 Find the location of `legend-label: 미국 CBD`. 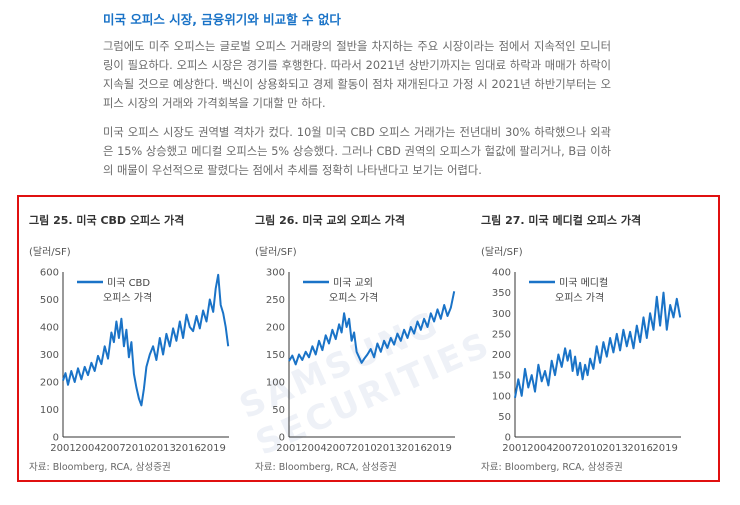

legend-label: 미국 CBD is located at coordinates (128, 283).